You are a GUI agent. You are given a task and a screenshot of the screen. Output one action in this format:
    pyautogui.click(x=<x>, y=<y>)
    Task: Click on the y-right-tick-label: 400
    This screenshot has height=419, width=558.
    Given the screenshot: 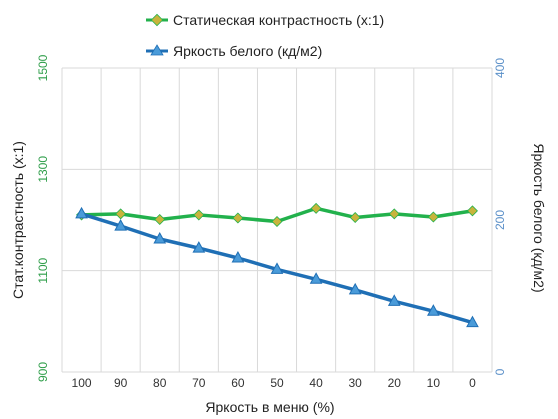 What is the action you would take?
    pyautogui.click(x=500, y=68)
    